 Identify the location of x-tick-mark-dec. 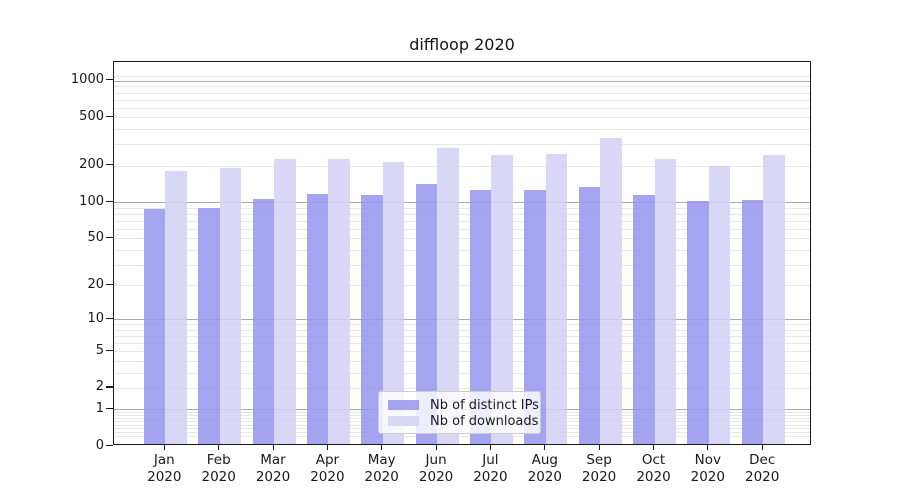
(762, 447).